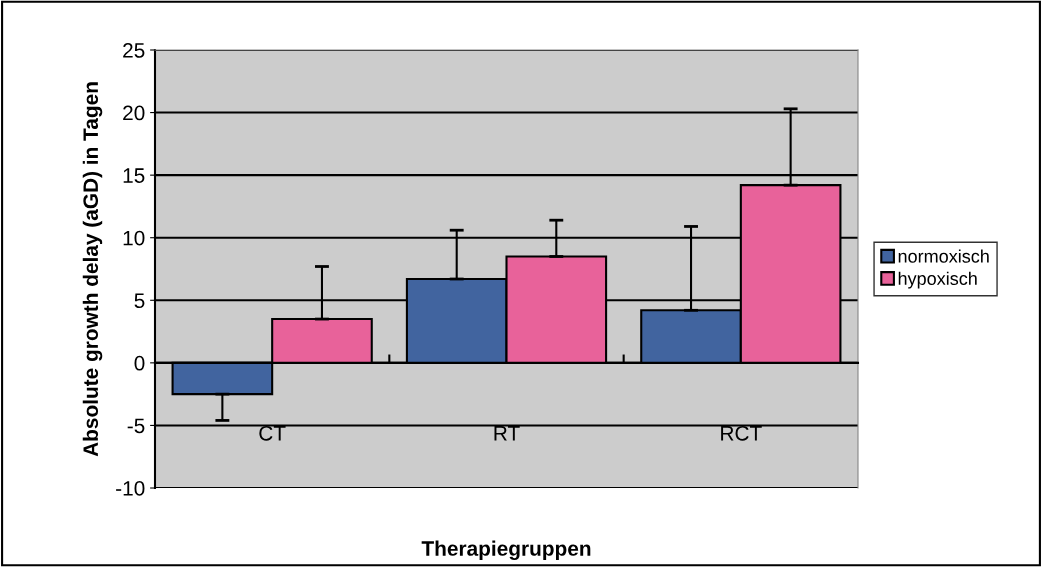 The image size is (1042, 567). What do you see at coordinates (139, 301) in the screenshot?
I see `y-tick-label: 5` at bounding box center [139, 301].